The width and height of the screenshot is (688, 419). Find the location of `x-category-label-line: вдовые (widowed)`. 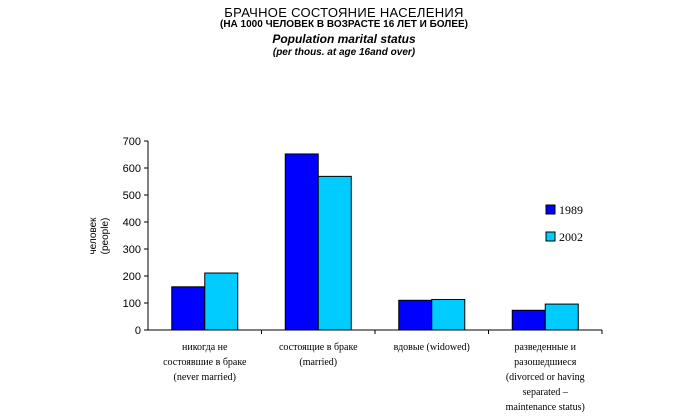

x-category-label-line: вдовые (widowed) is located at coordinates (432, 347).